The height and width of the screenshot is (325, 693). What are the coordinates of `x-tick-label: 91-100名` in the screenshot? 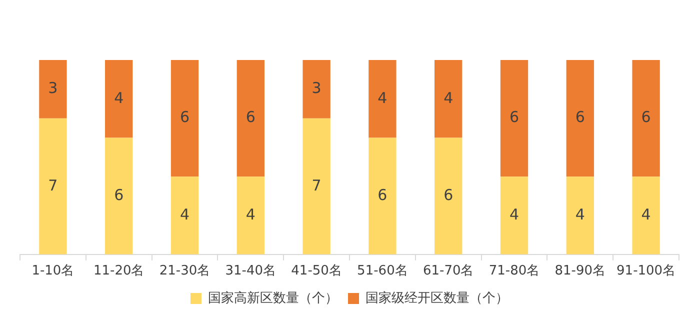 It's located at (646, 271).